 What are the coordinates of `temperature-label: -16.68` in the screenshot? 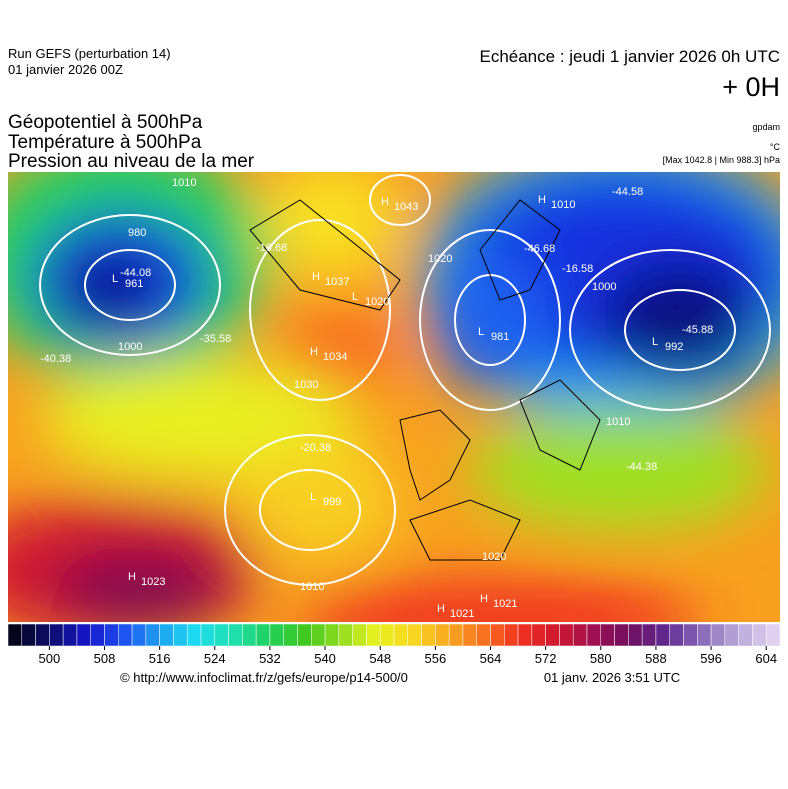 It's located at (271, 248).